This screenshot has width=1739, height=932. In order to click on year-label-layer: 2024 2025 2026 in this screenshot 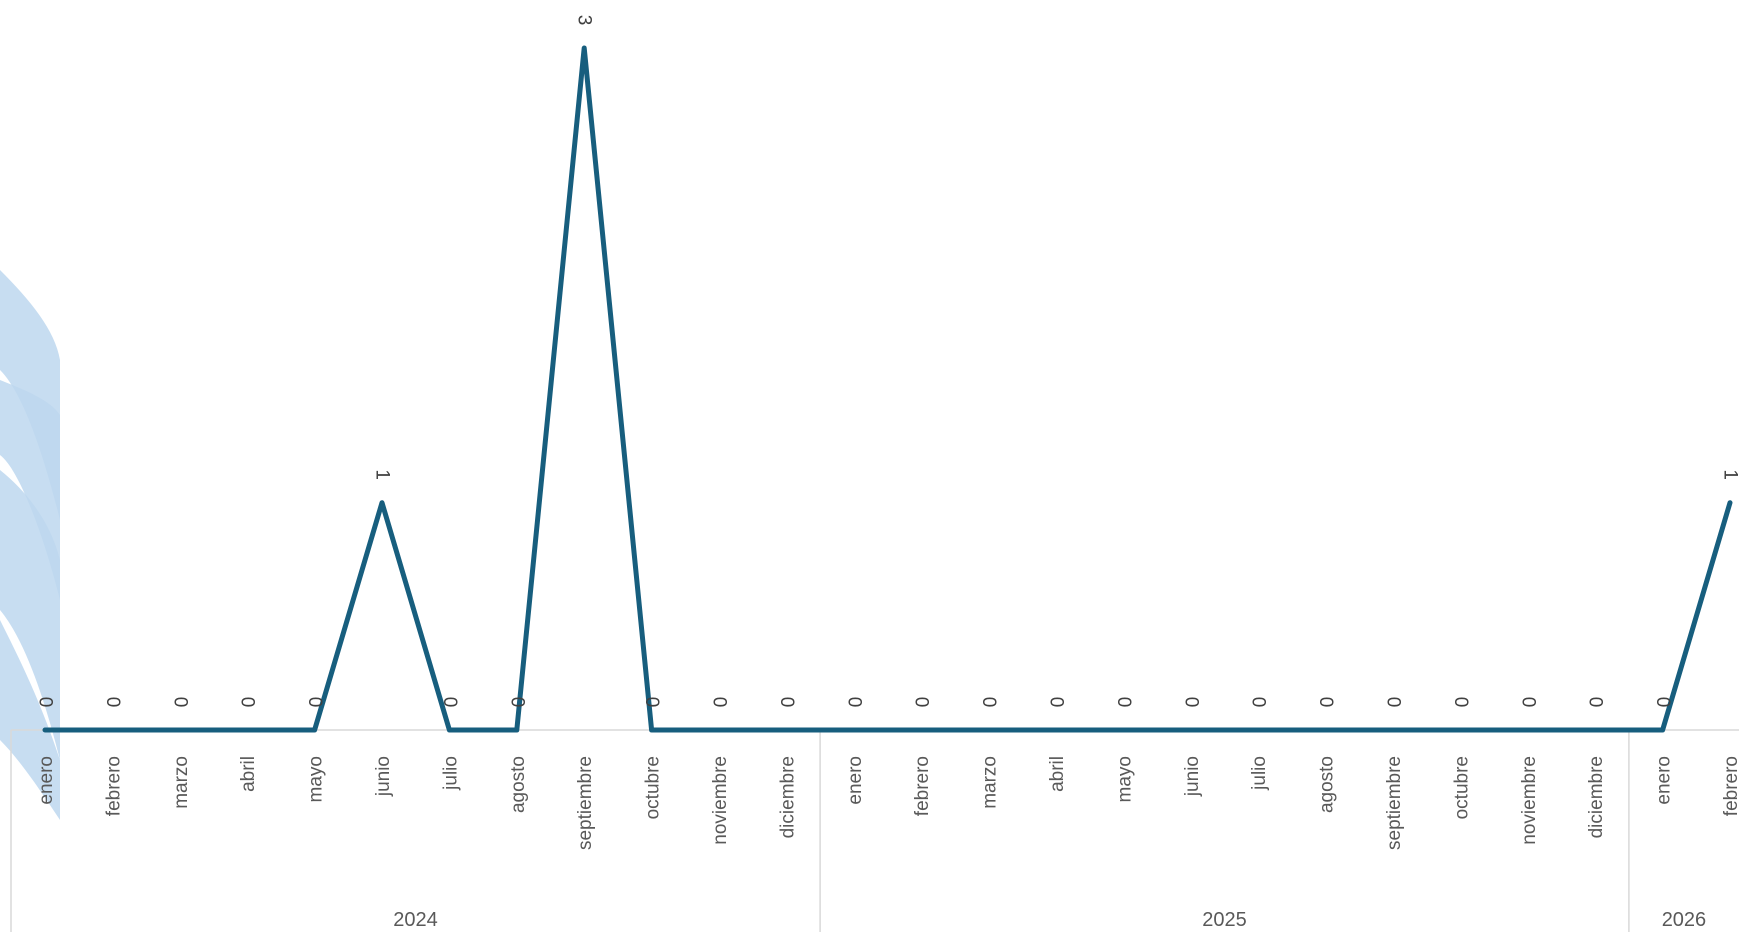, I will do `click(1049, 920)`.